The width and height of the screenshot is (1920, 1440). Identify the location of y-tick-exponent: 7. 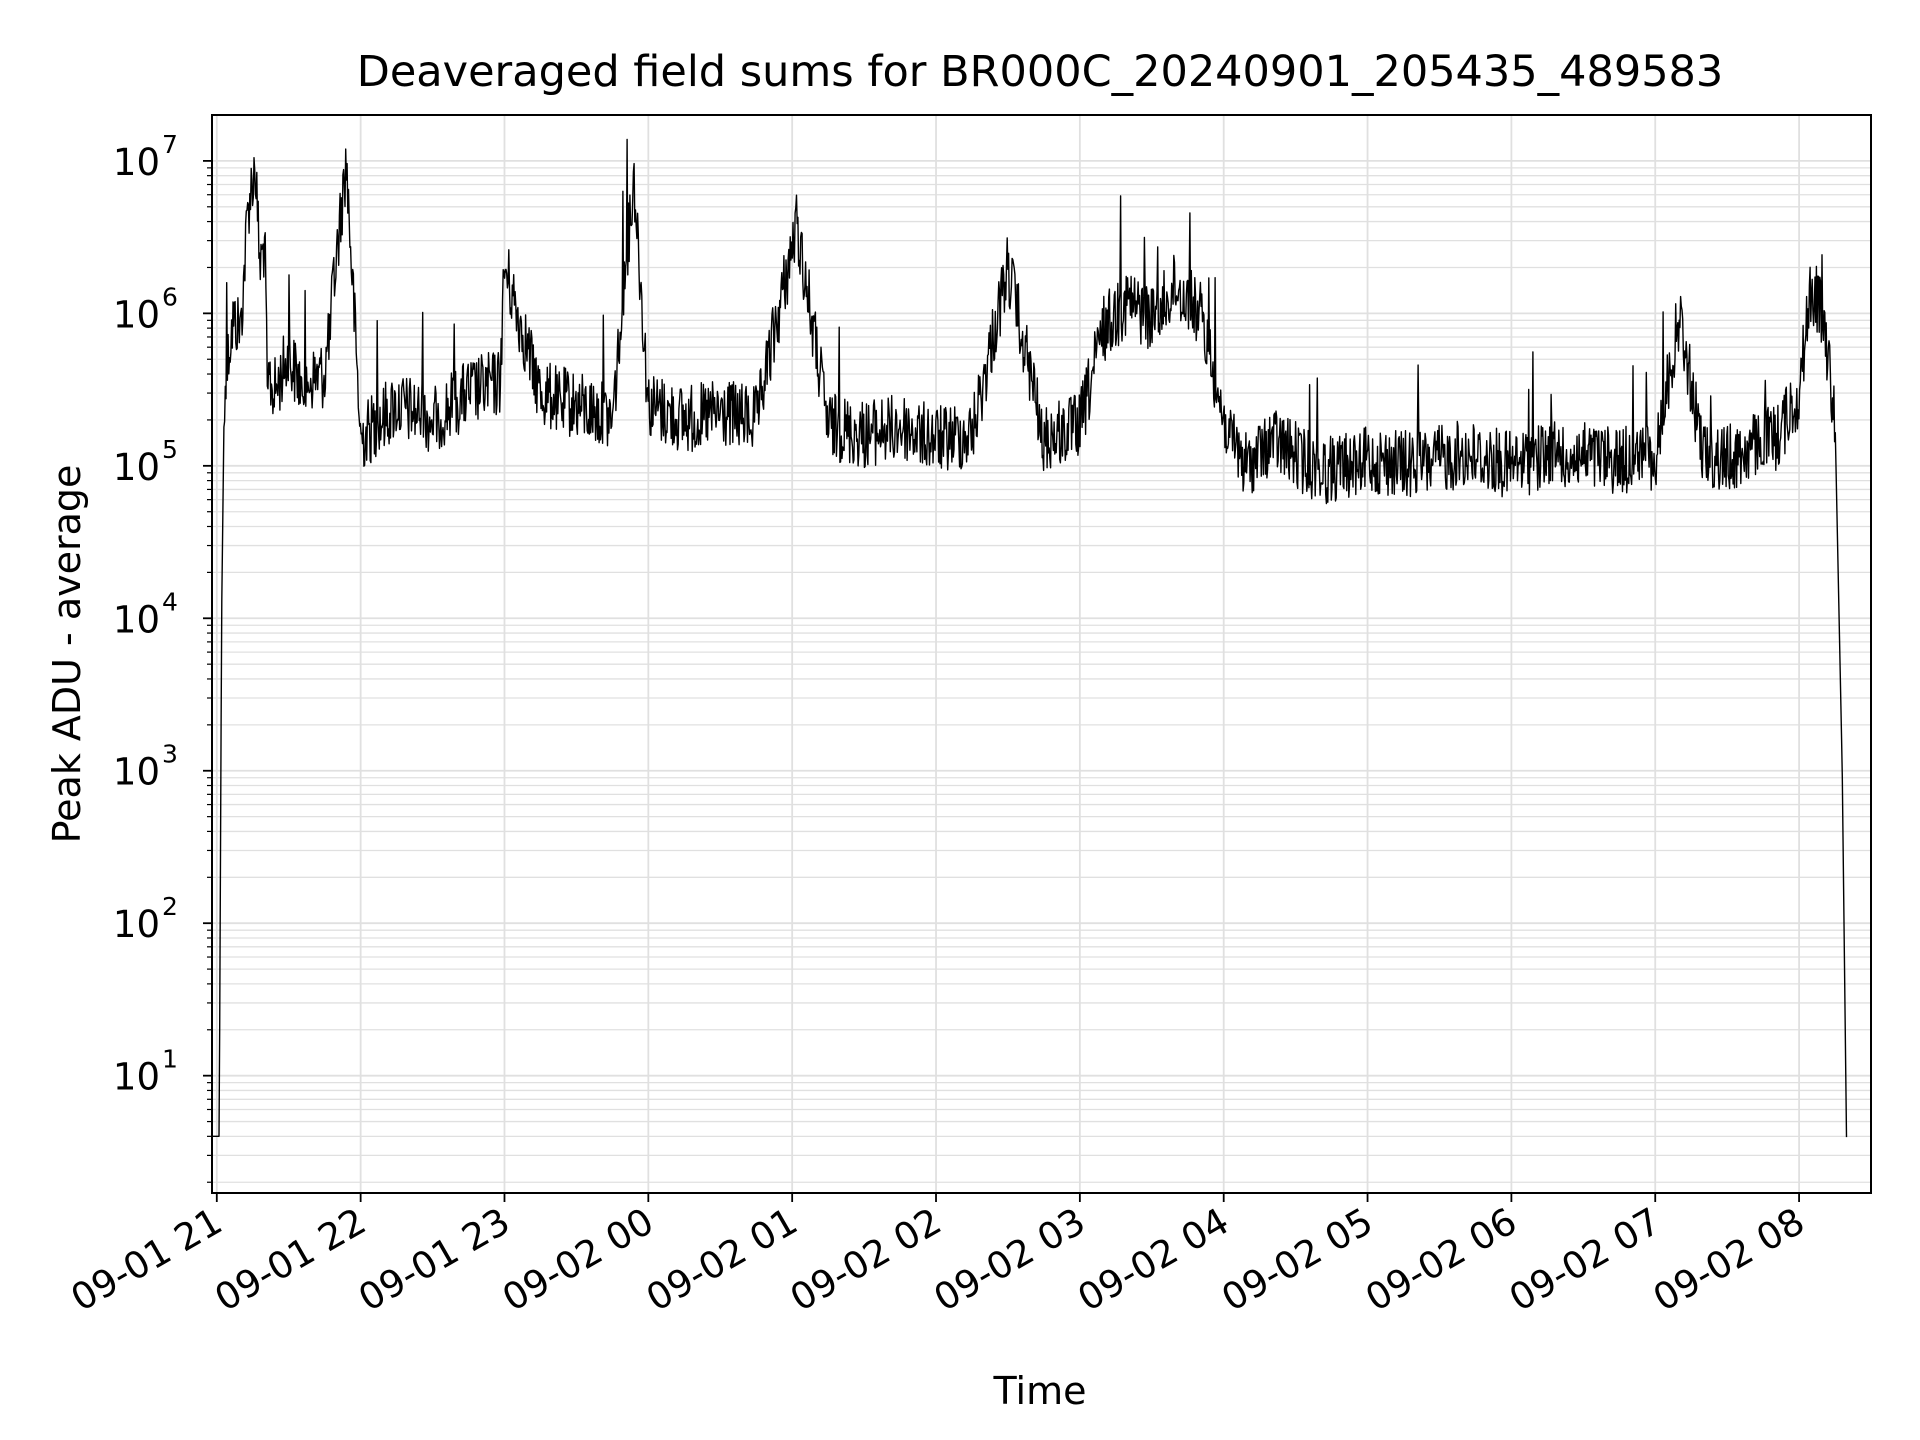
(170, 144).